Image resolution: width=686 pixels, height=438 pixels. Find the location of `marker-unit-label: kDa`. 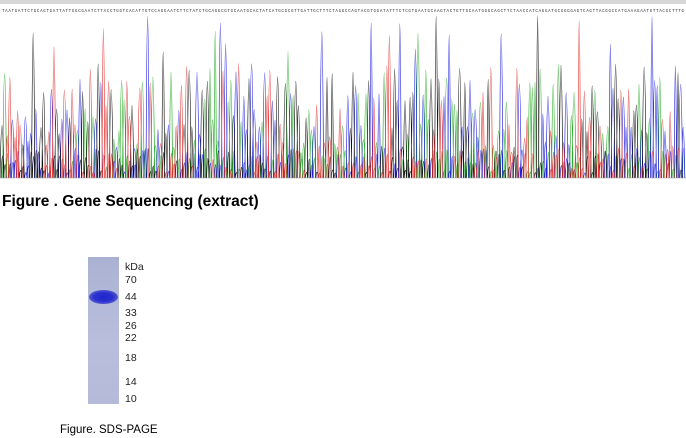

marker-unit-label: kDa is located at coordinates (134, 267).